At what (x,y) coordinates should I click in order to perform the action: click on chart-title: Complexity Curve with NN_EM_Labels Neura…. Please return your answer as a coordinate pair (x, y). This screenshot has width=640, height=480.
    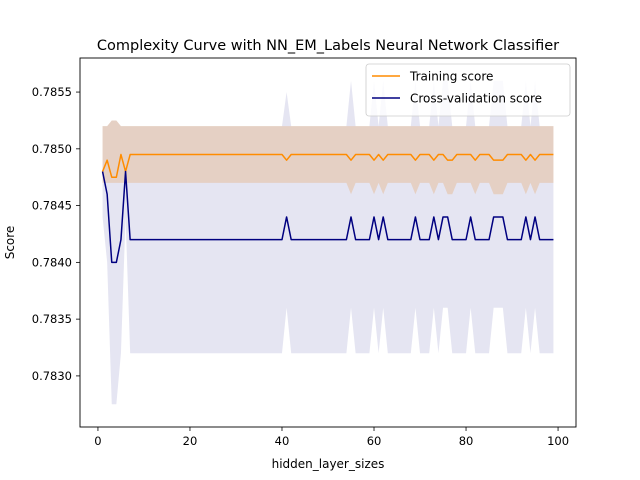
    Looking at the image, I should click on (328, 46).